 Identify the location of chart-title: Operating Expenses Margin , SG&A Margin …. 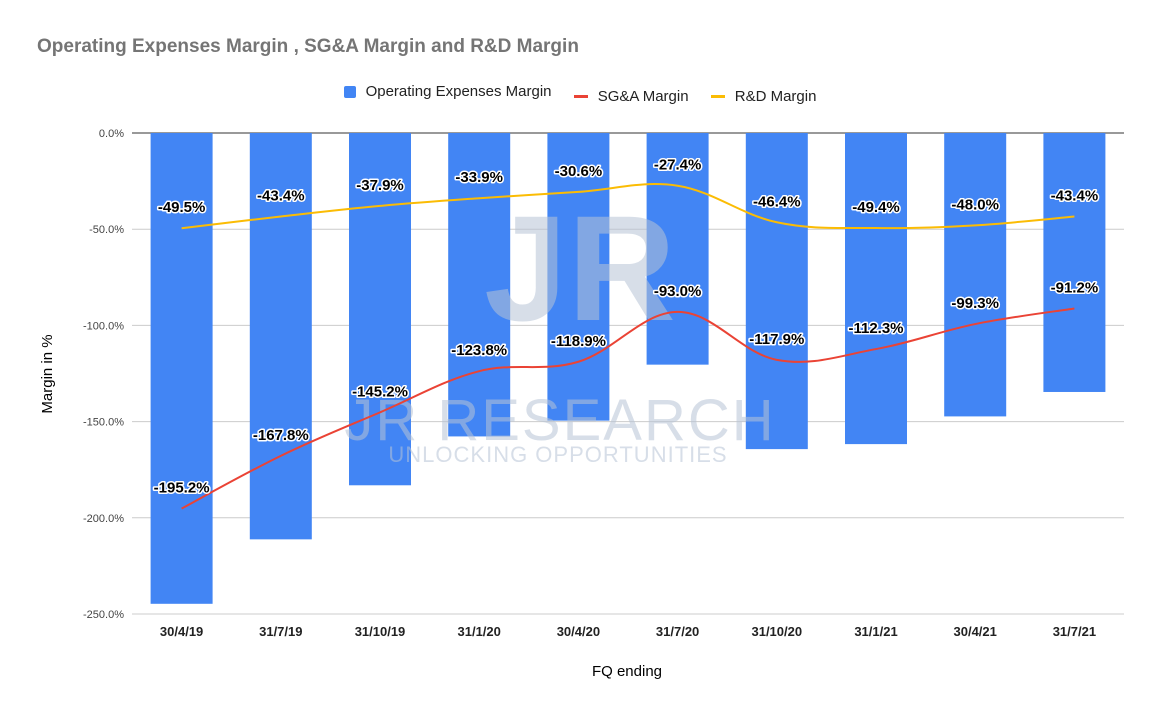
(308, 46).